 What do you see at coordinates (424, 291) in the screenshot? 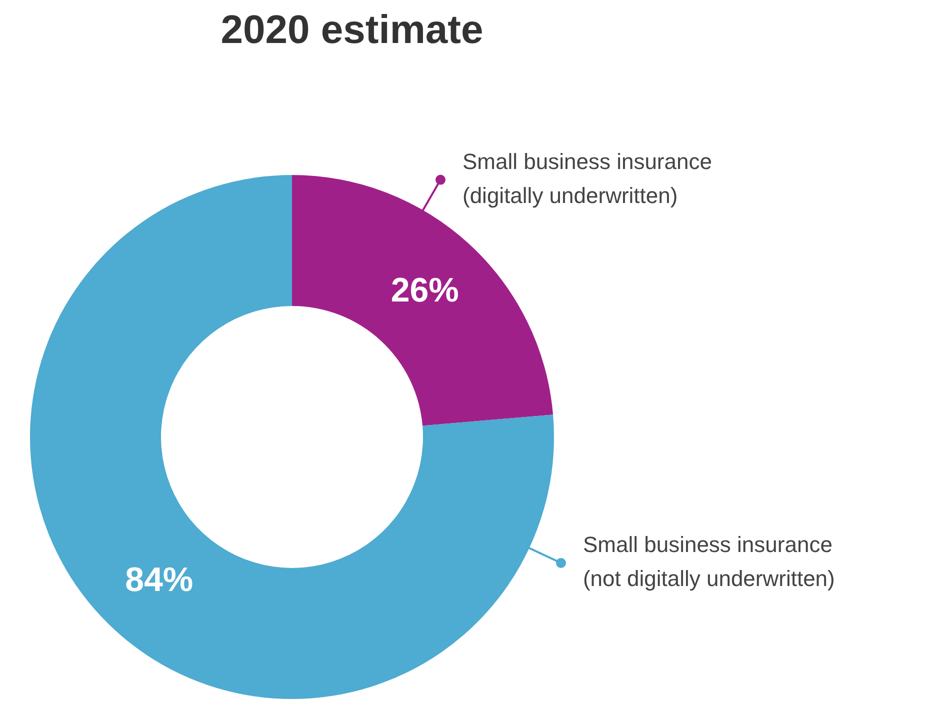
I see `data-label: 26%` at bounding box center [424, 291].